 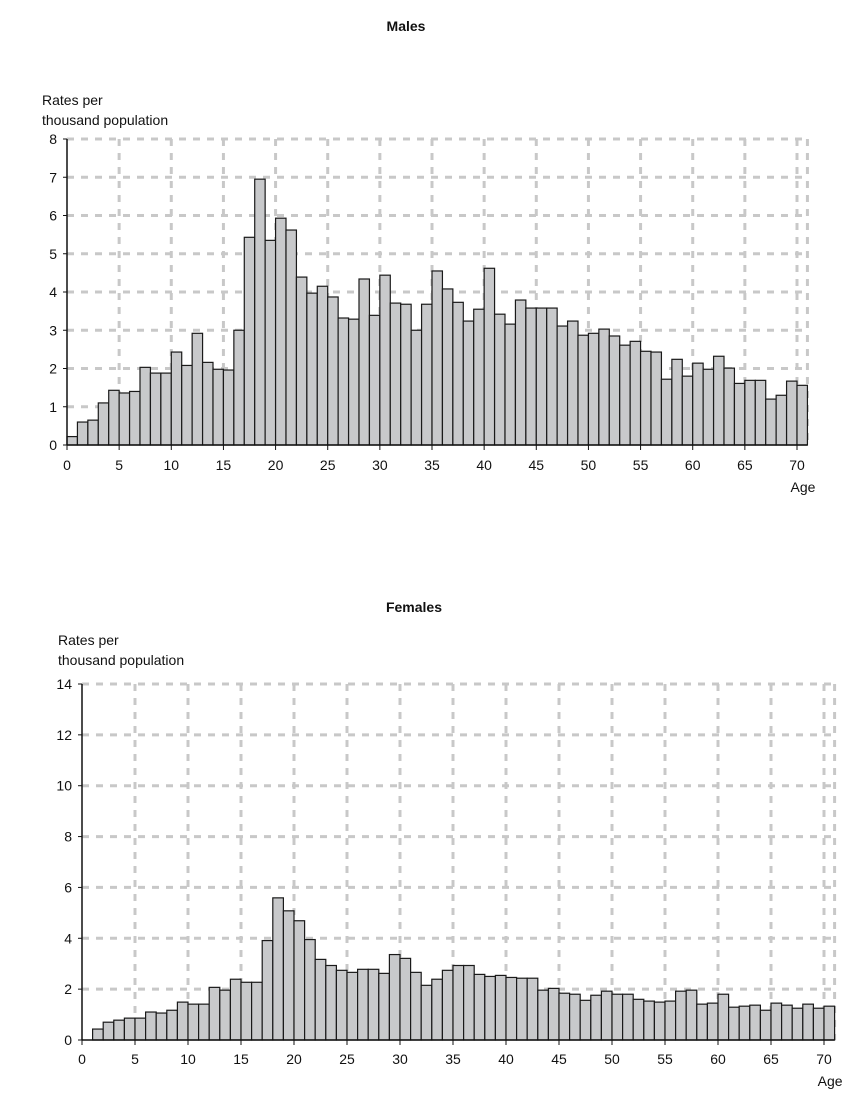 What do you see at coordinates (64, 786) in the screenshot?
I see `y-tick-label: 10` at bounding box center [64, 786].